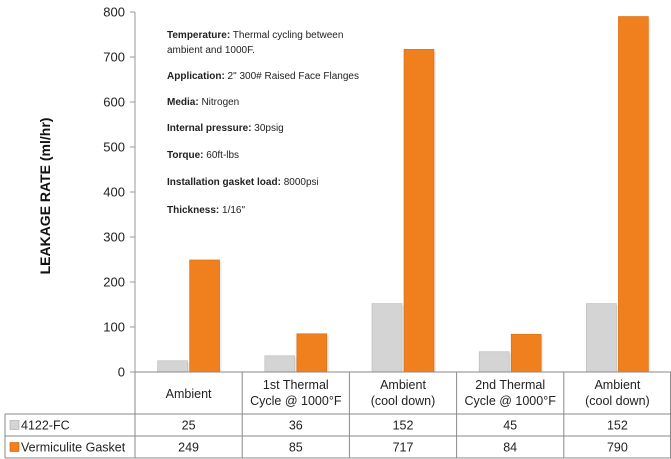  Describe the element at coordinates (292, 76) in the screenshot. I see `annotation-value: 2" 300# Raised Face Flanges` at that location.